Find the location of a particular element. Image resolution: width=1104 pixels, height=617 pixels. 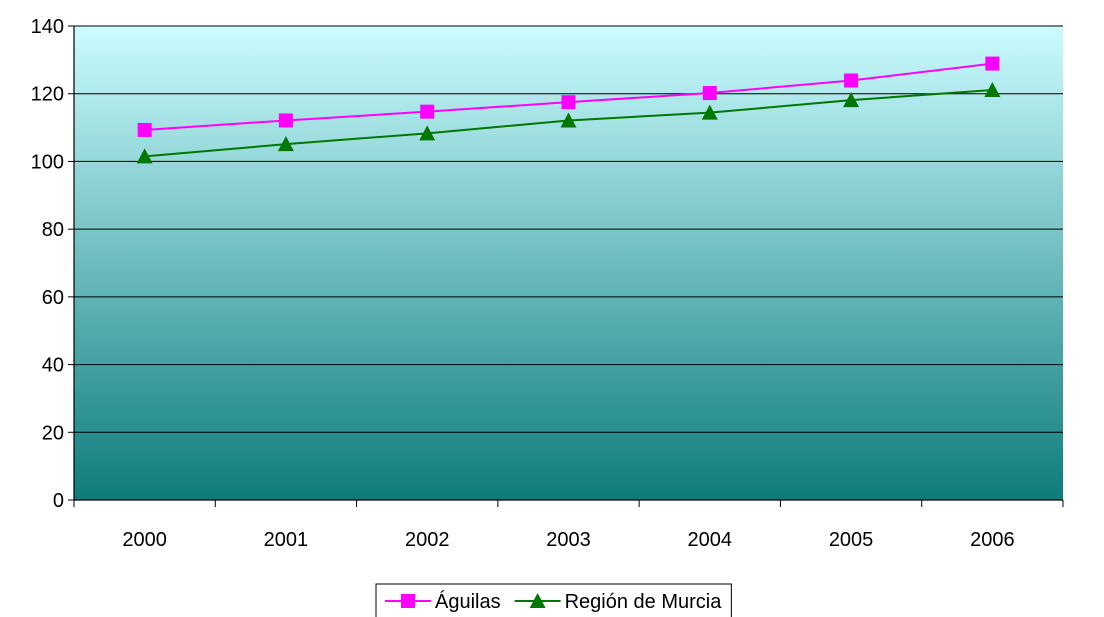

x-tick-label: 2002 is located at coordinates (427, 540).